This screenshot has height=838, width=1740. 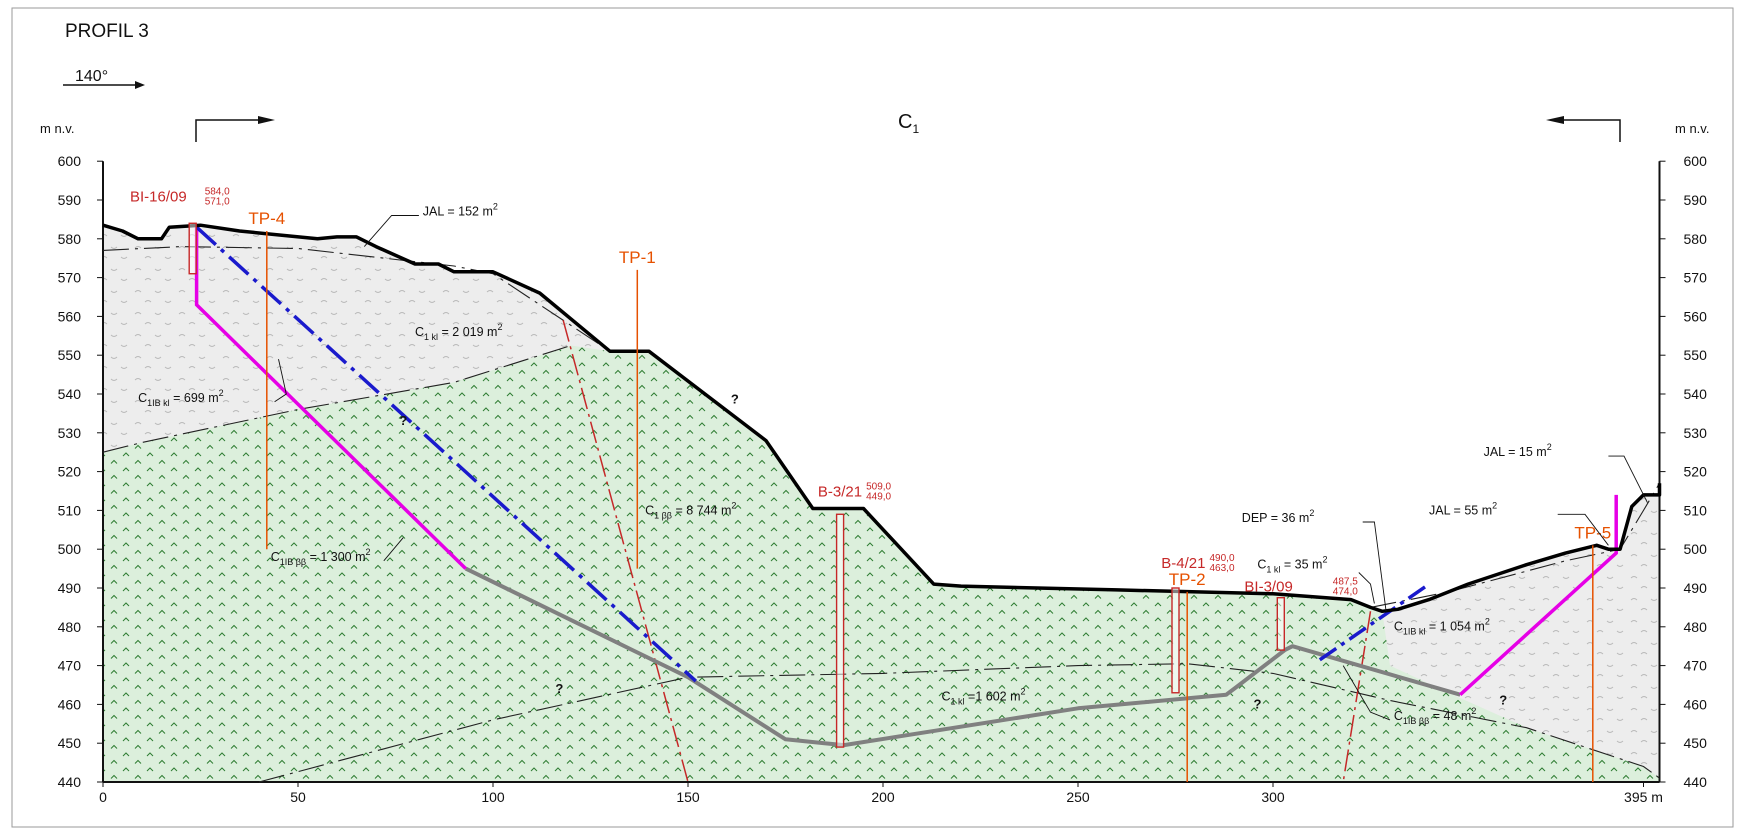 What do you see at coordinates (1696, 782) in the screenshot?
I see `y-tick-label-right: 440` at bounding box center [1696, 782].